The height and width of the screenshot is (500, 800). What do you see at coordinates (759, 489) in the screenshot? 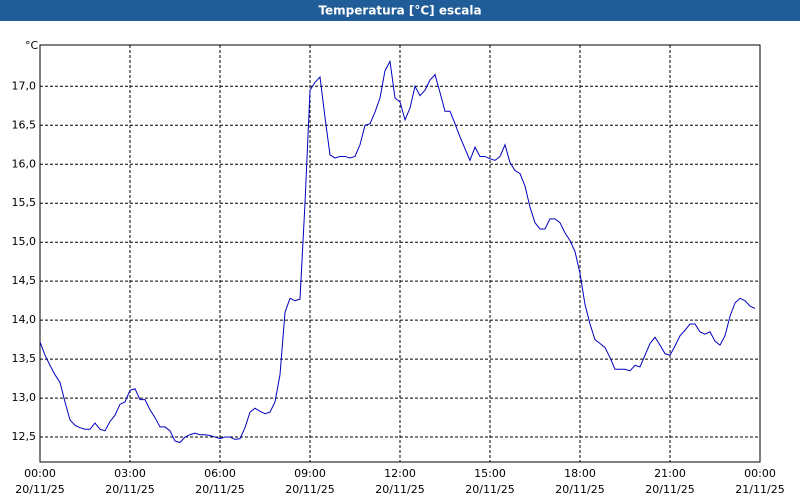
I see `x-tick-date: 21/11/25` at bounding box center [759, 489].